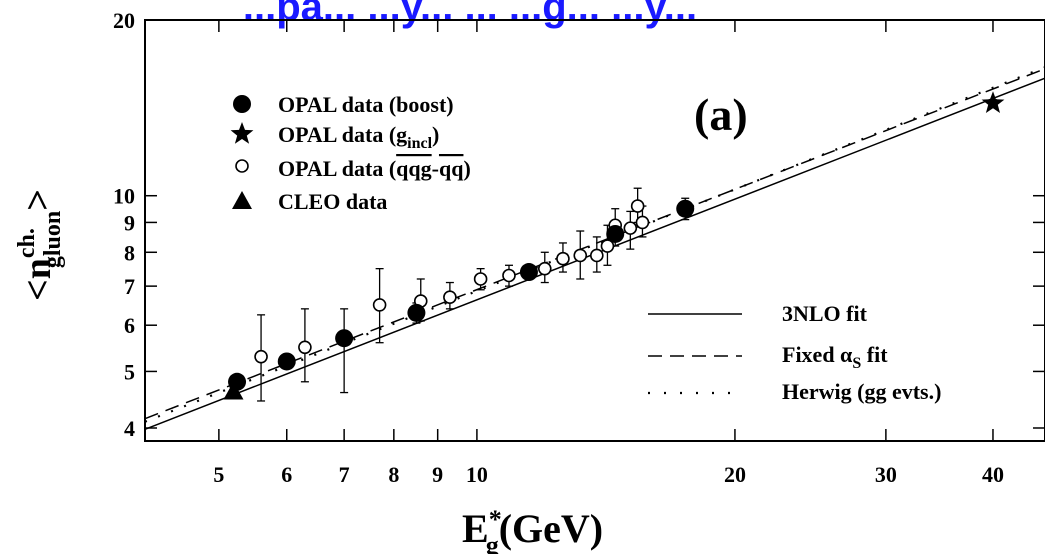  I want to click on svg-text:E*g(GeV): E* g(GeV), so click(532, 529).